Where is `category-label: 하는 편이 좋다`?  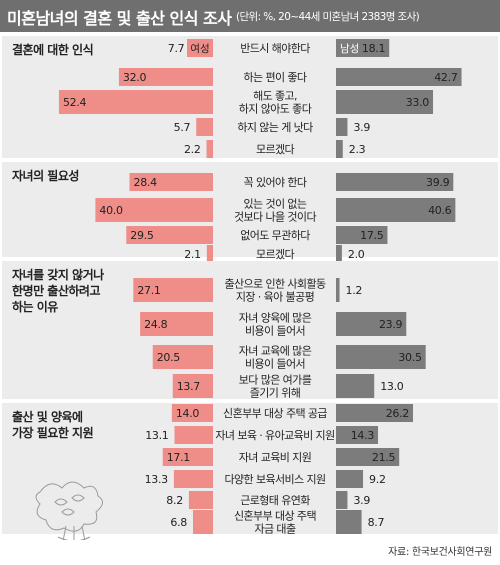
category-label: 하는 편이 좋다 is located at coordinates (275, 77).